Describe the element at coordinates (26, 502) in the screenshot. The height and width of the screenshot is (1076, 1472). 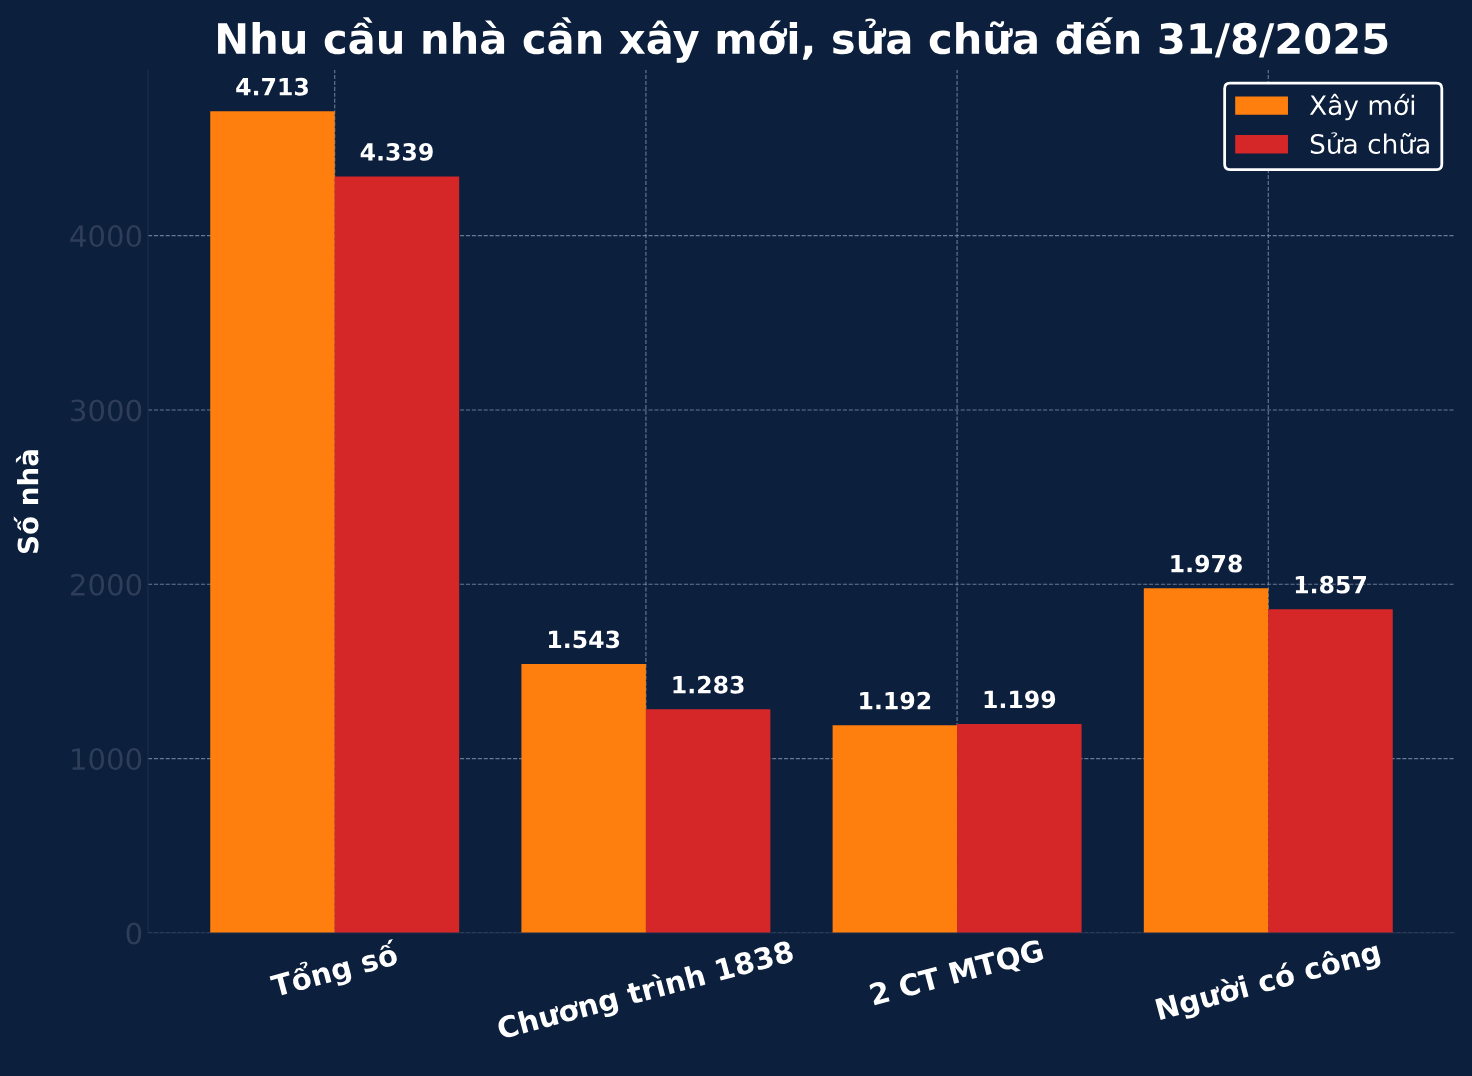
I see `y-axis-title: Số nhà` at that location.